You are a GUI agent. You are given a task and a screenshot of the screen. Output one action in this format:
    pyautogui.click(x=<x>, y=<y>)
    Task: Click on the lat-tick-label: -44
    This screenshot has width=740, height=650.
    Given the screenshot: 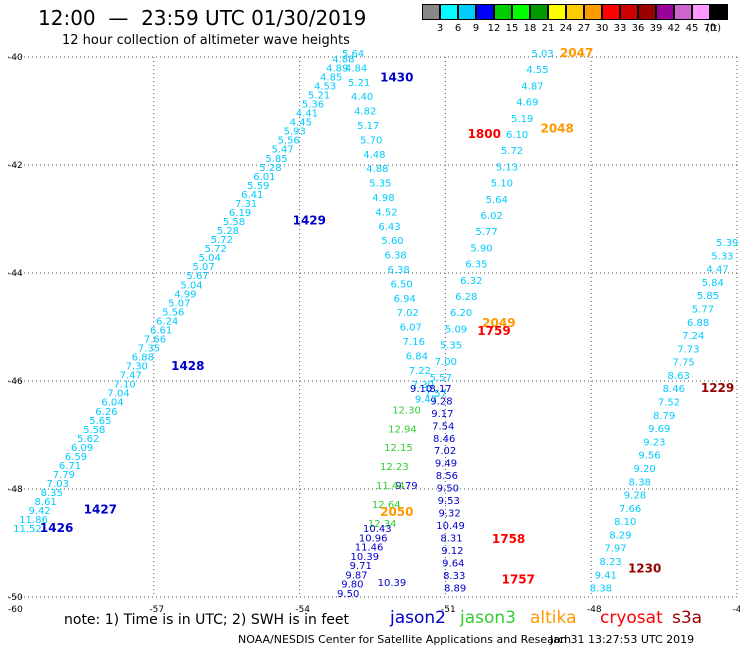 What is the action you would take?
    pyautogui.click(x=15, y=274)
    